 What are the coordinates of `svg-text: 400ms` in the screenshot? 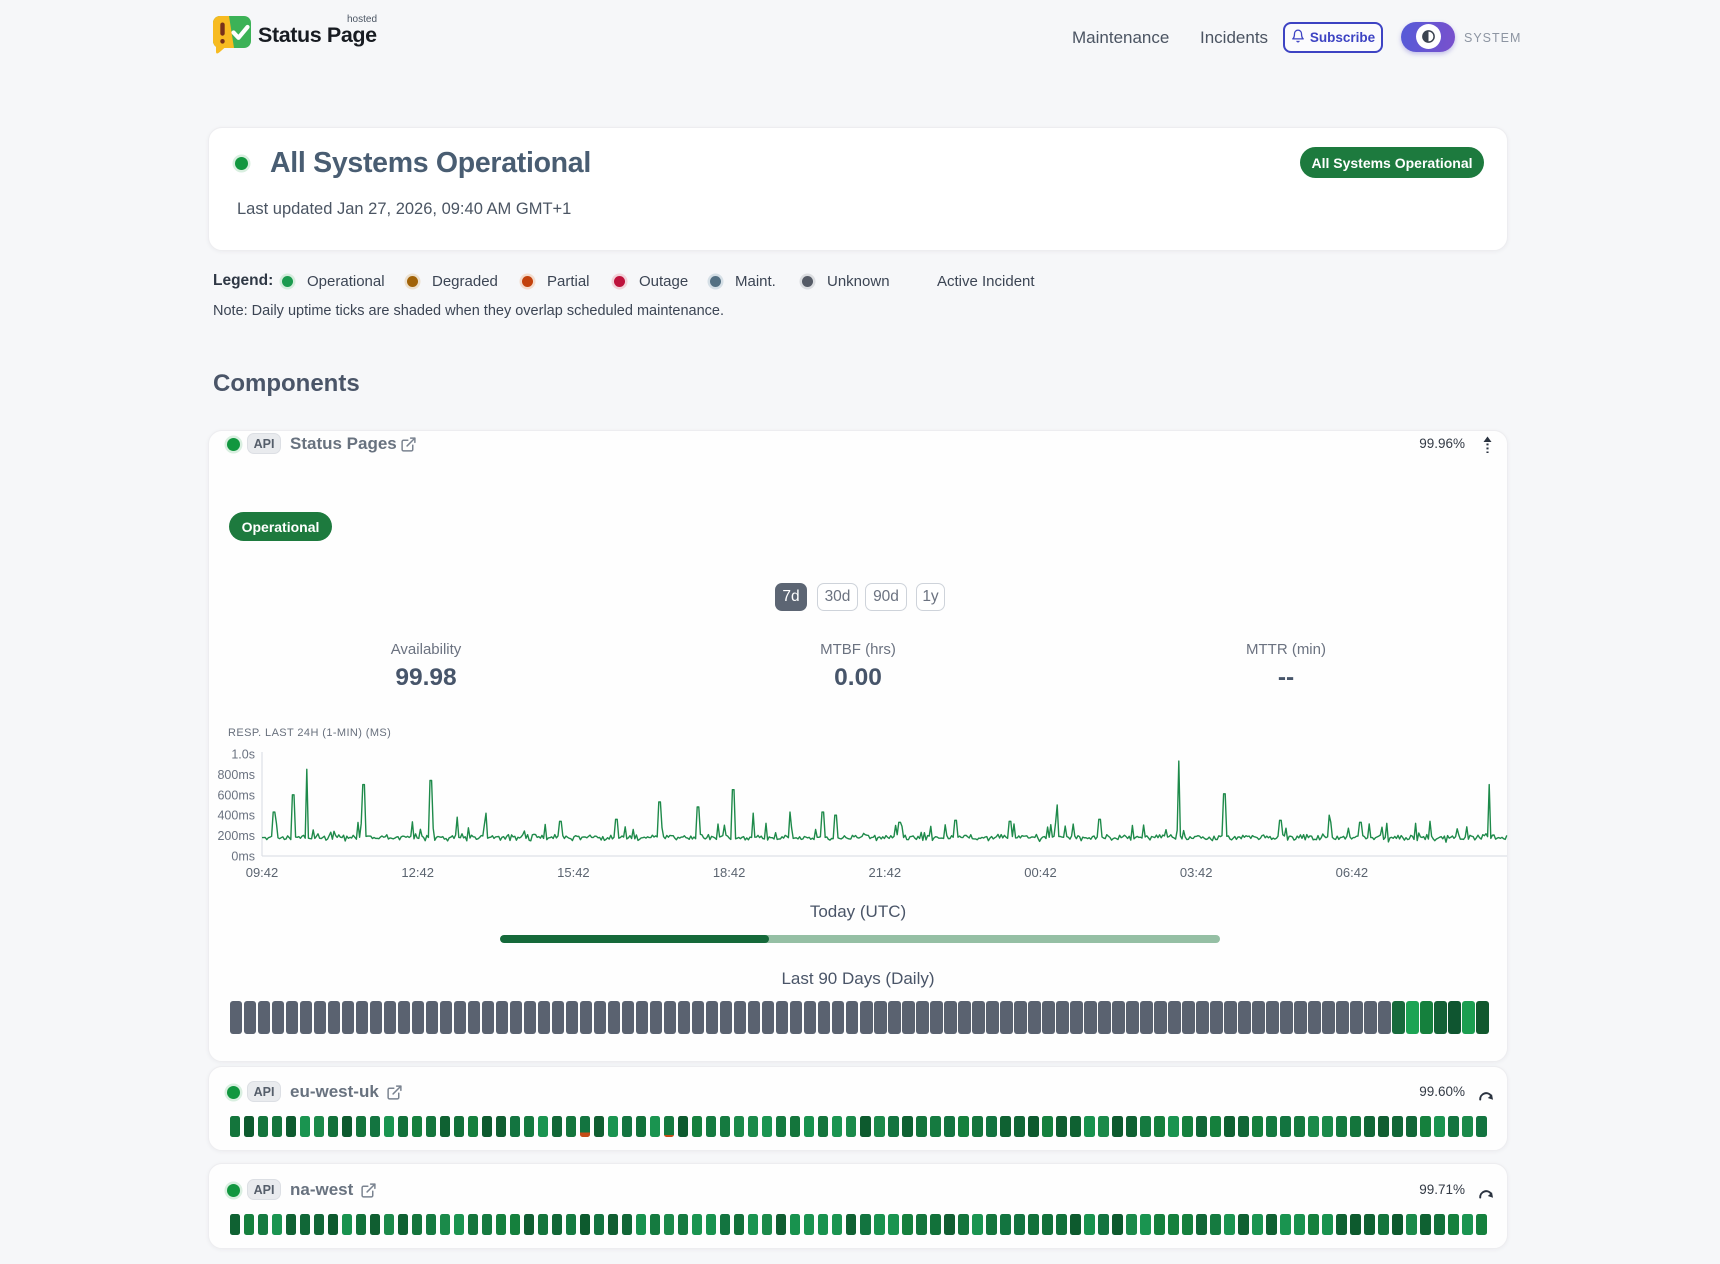 It's located at (236, 816).